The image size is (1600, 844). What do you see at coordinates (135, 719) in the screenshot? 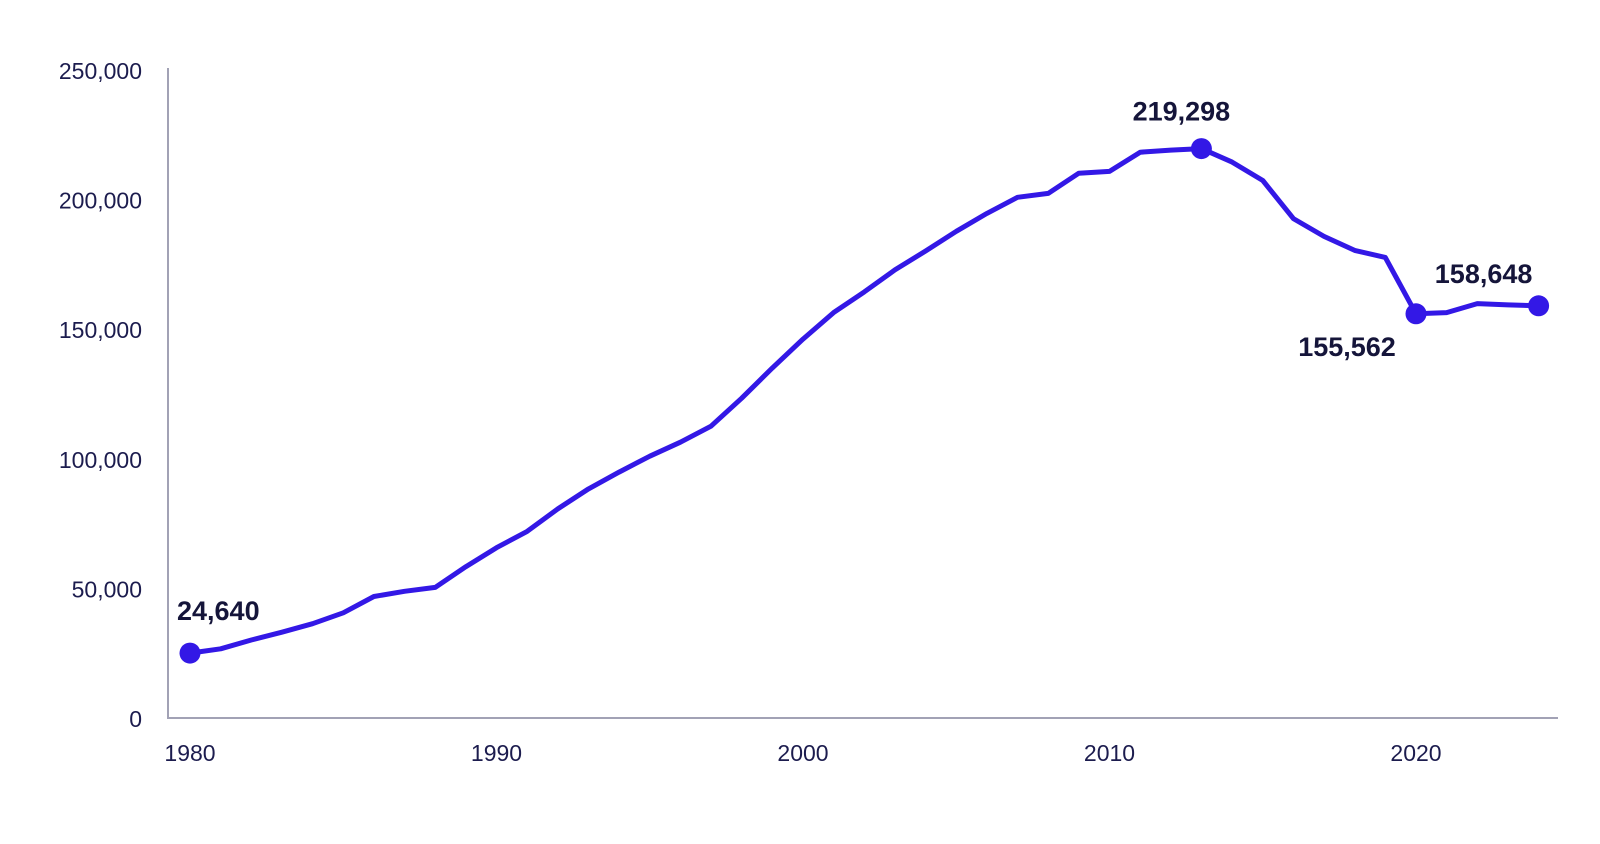
I see `y-tick-label: 0` at bounding box center [135, 719].